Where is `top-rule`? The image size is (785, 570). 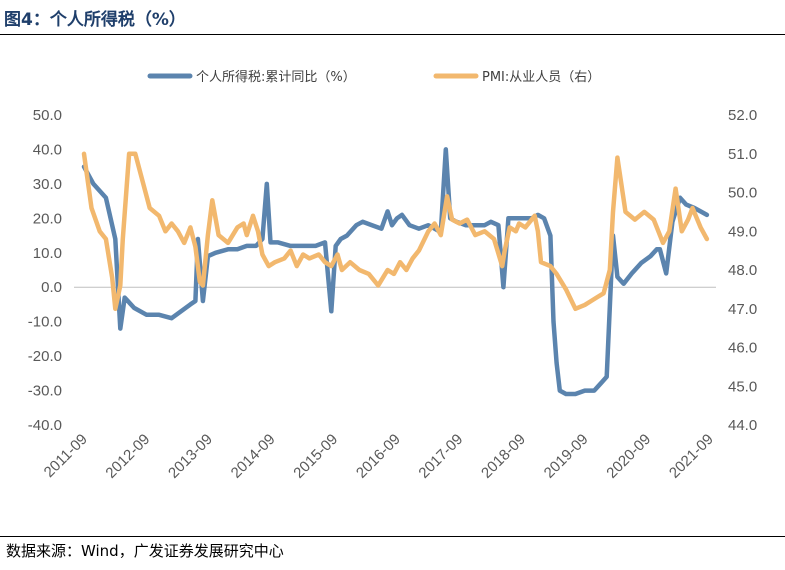
top-rule is located at coordinates (392, 34).